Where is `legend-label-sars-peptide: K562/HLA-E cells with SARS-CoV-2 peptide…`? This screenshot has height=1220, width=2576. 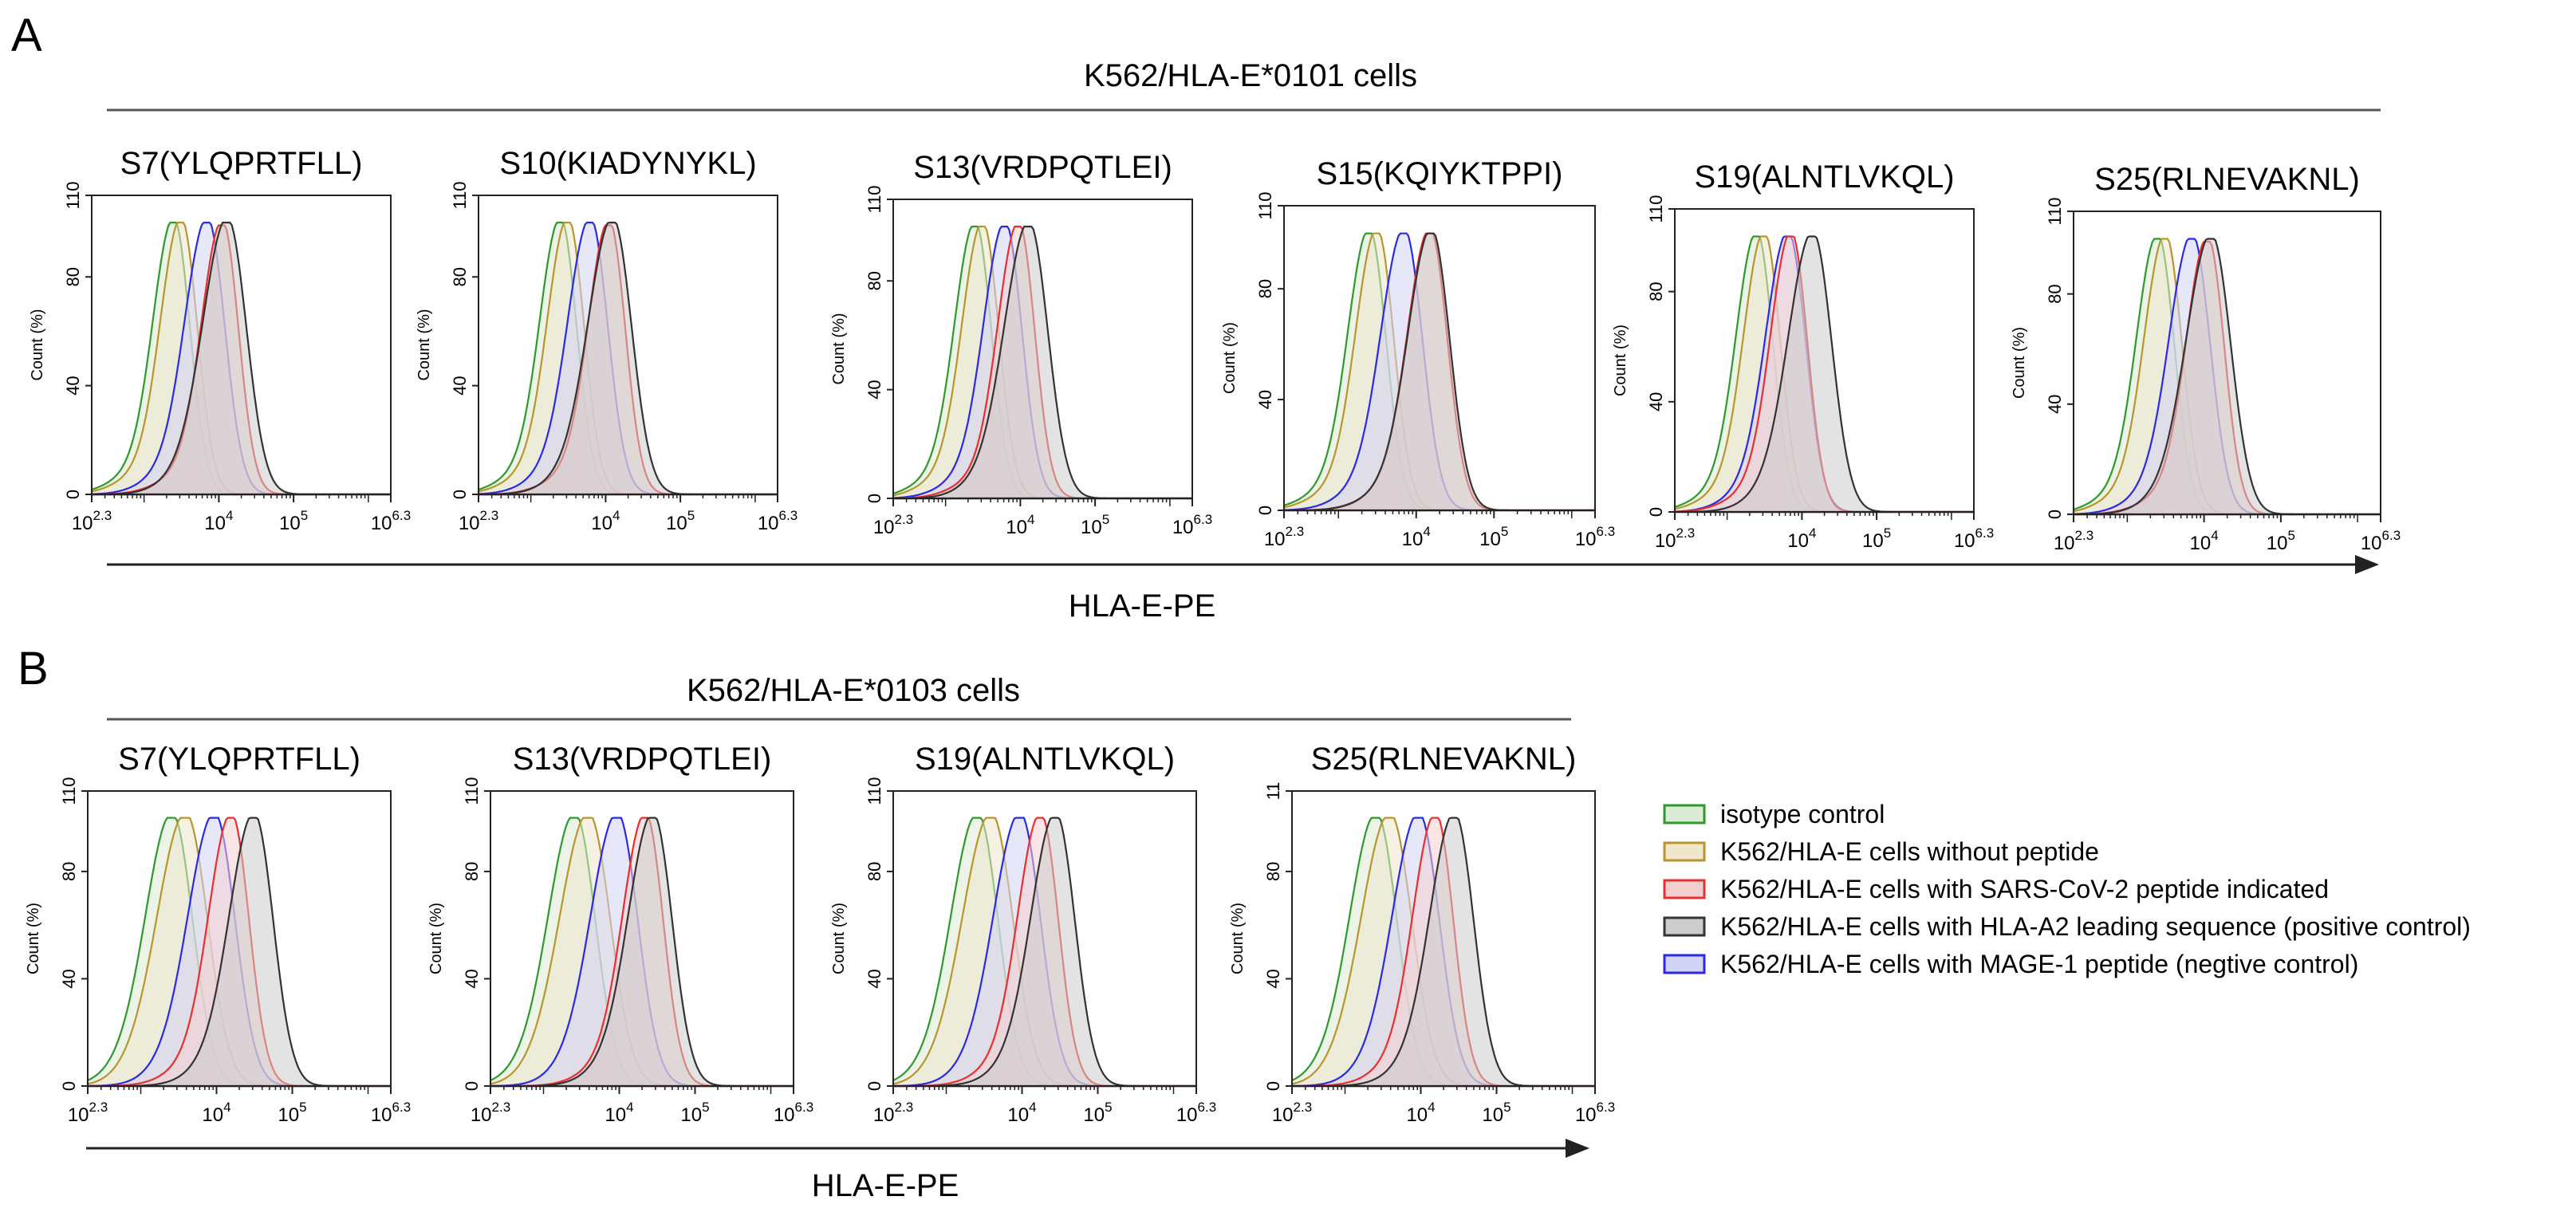
legend-label-sars-peptide: K562/HLA-E cells with SARS-CoV-2 peptide… is located at coordinates (2024, 889).